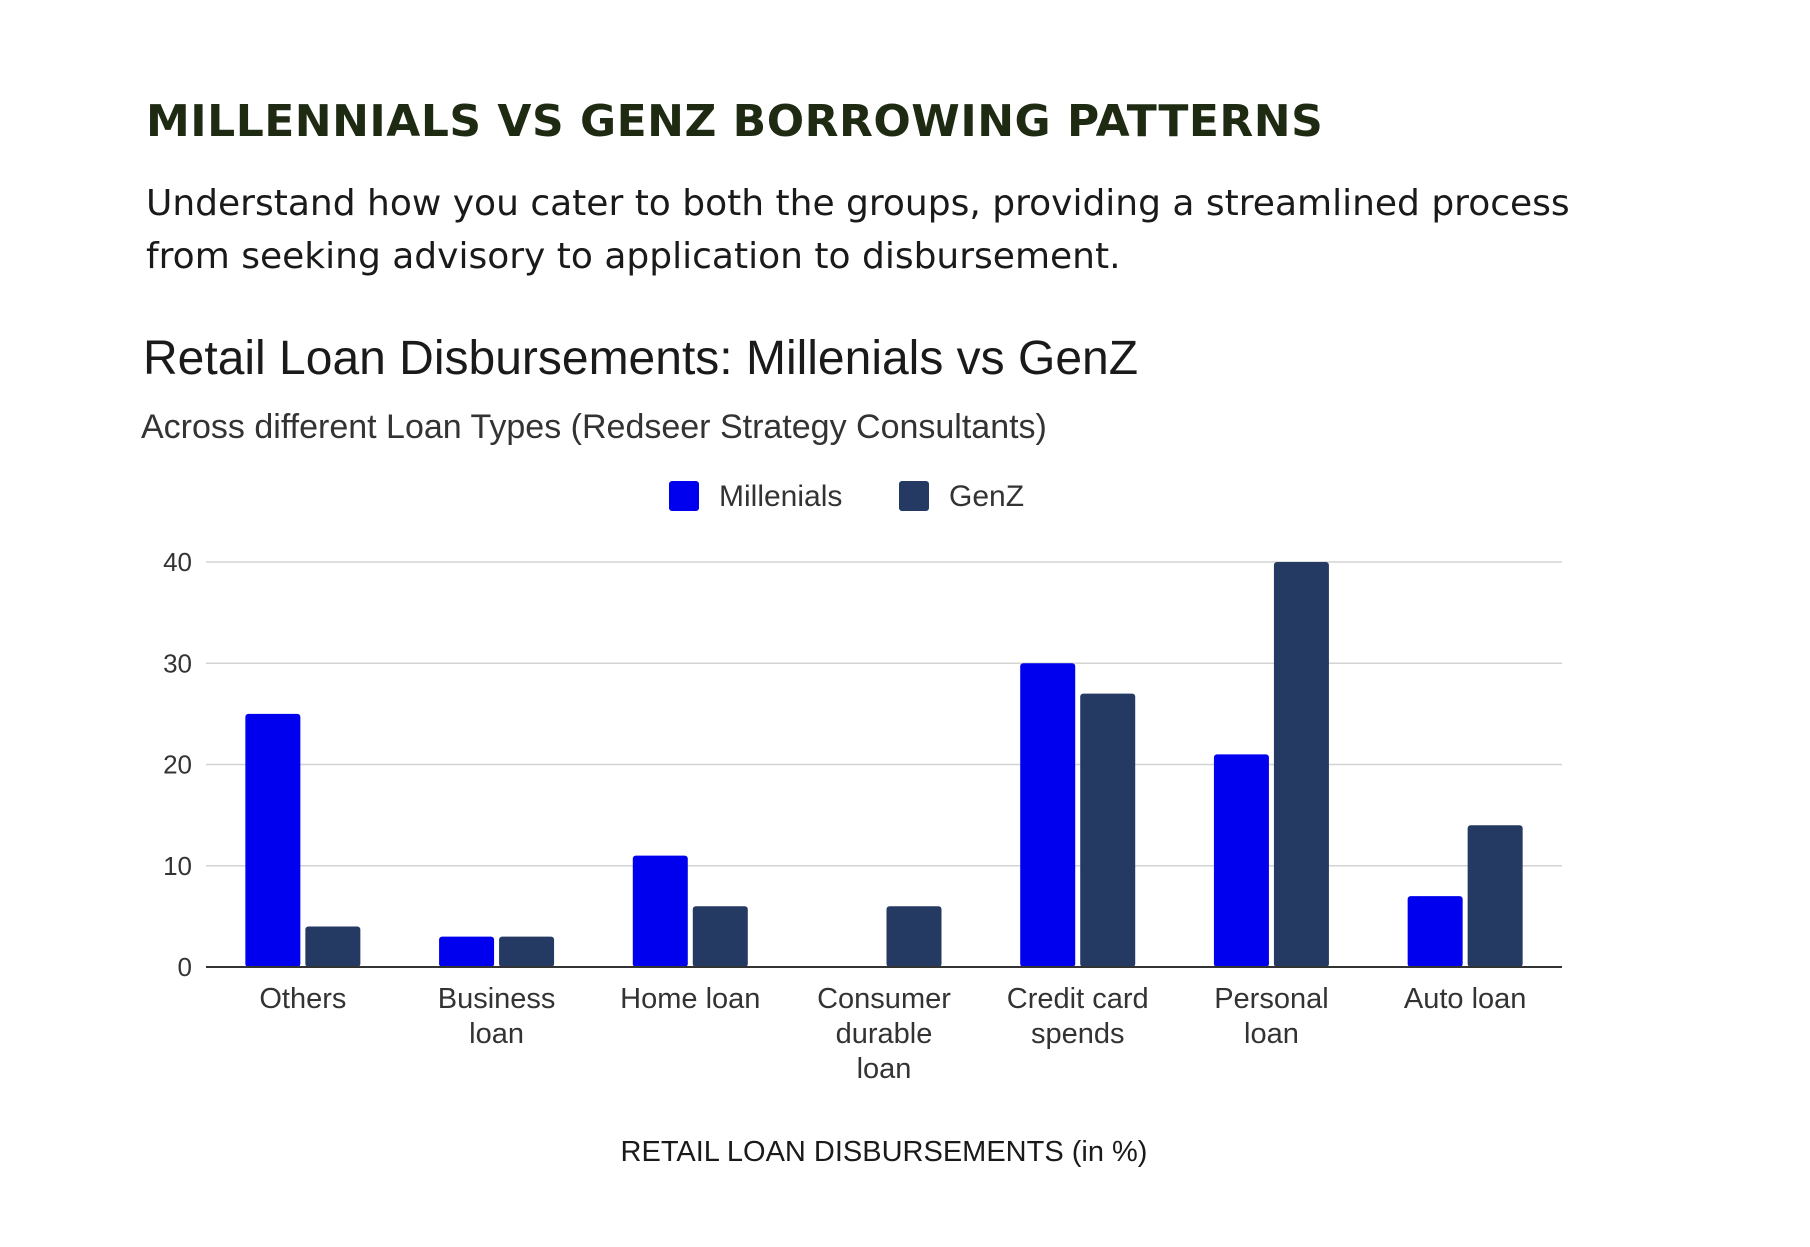  Describe the element at coordinates (684, 496) in the screenshot. I see `legend-swatch-millenials` at that location.